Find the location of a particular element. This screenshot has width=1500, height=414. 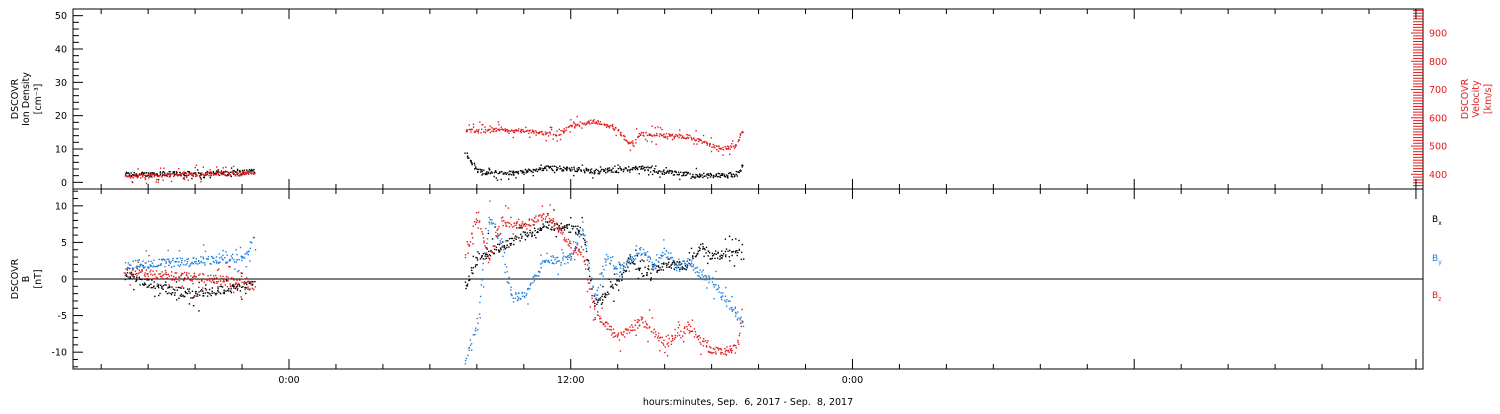

legend-by-sub: y is located at coordinates (1440, 262).